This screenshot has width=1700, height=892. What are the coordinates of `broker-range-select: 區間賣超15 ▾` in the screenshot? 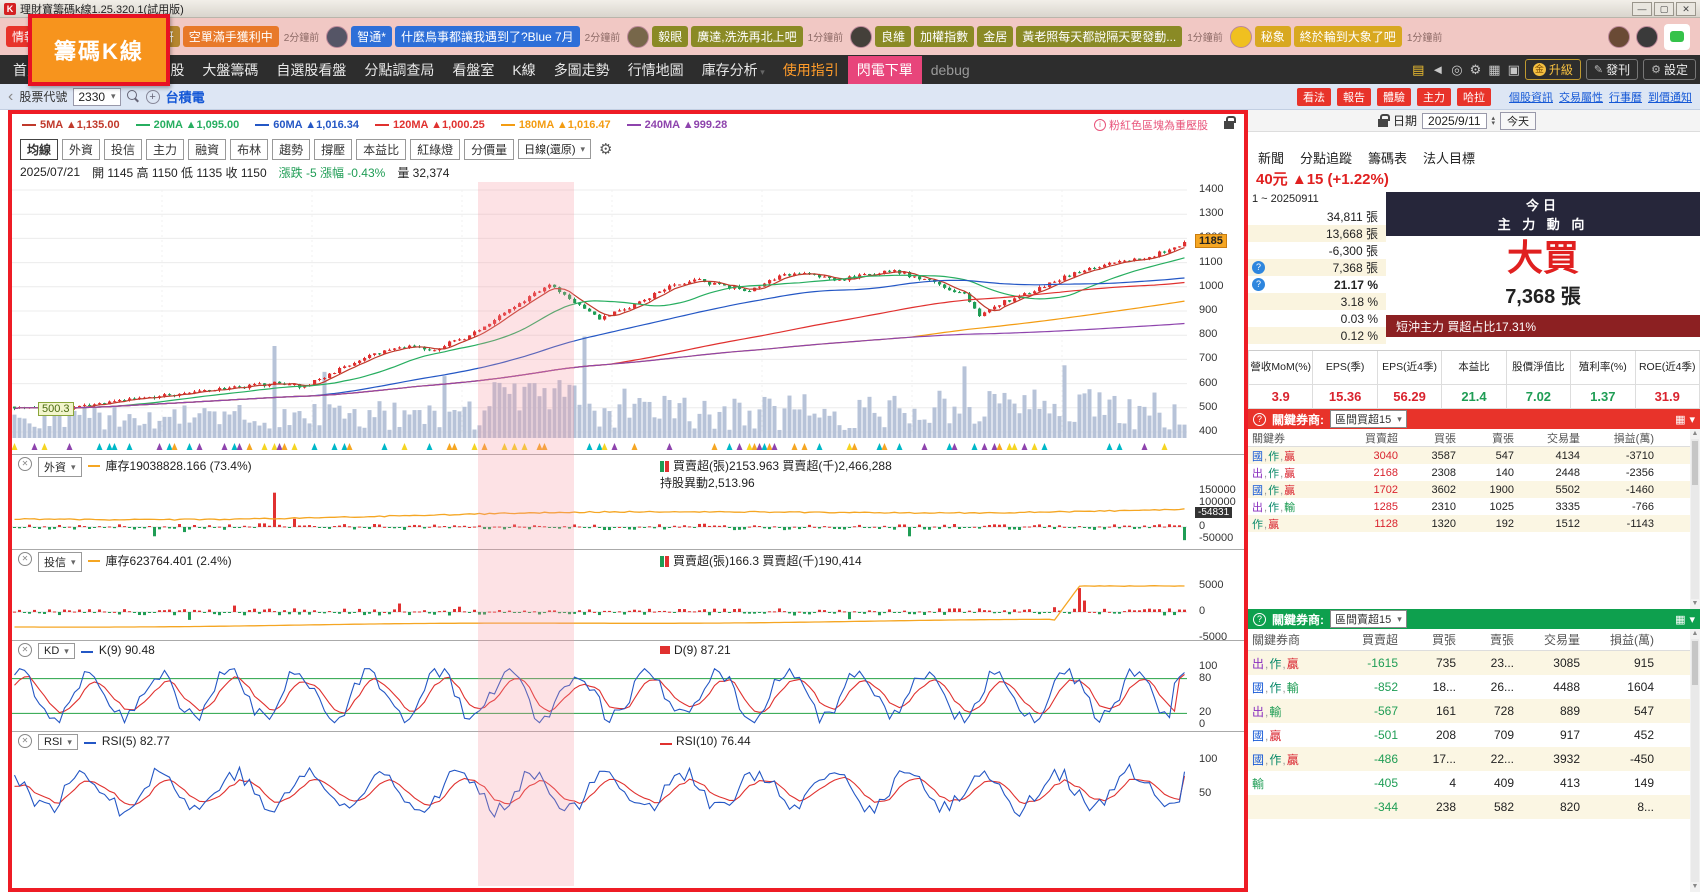 It's located at (1368, 619).